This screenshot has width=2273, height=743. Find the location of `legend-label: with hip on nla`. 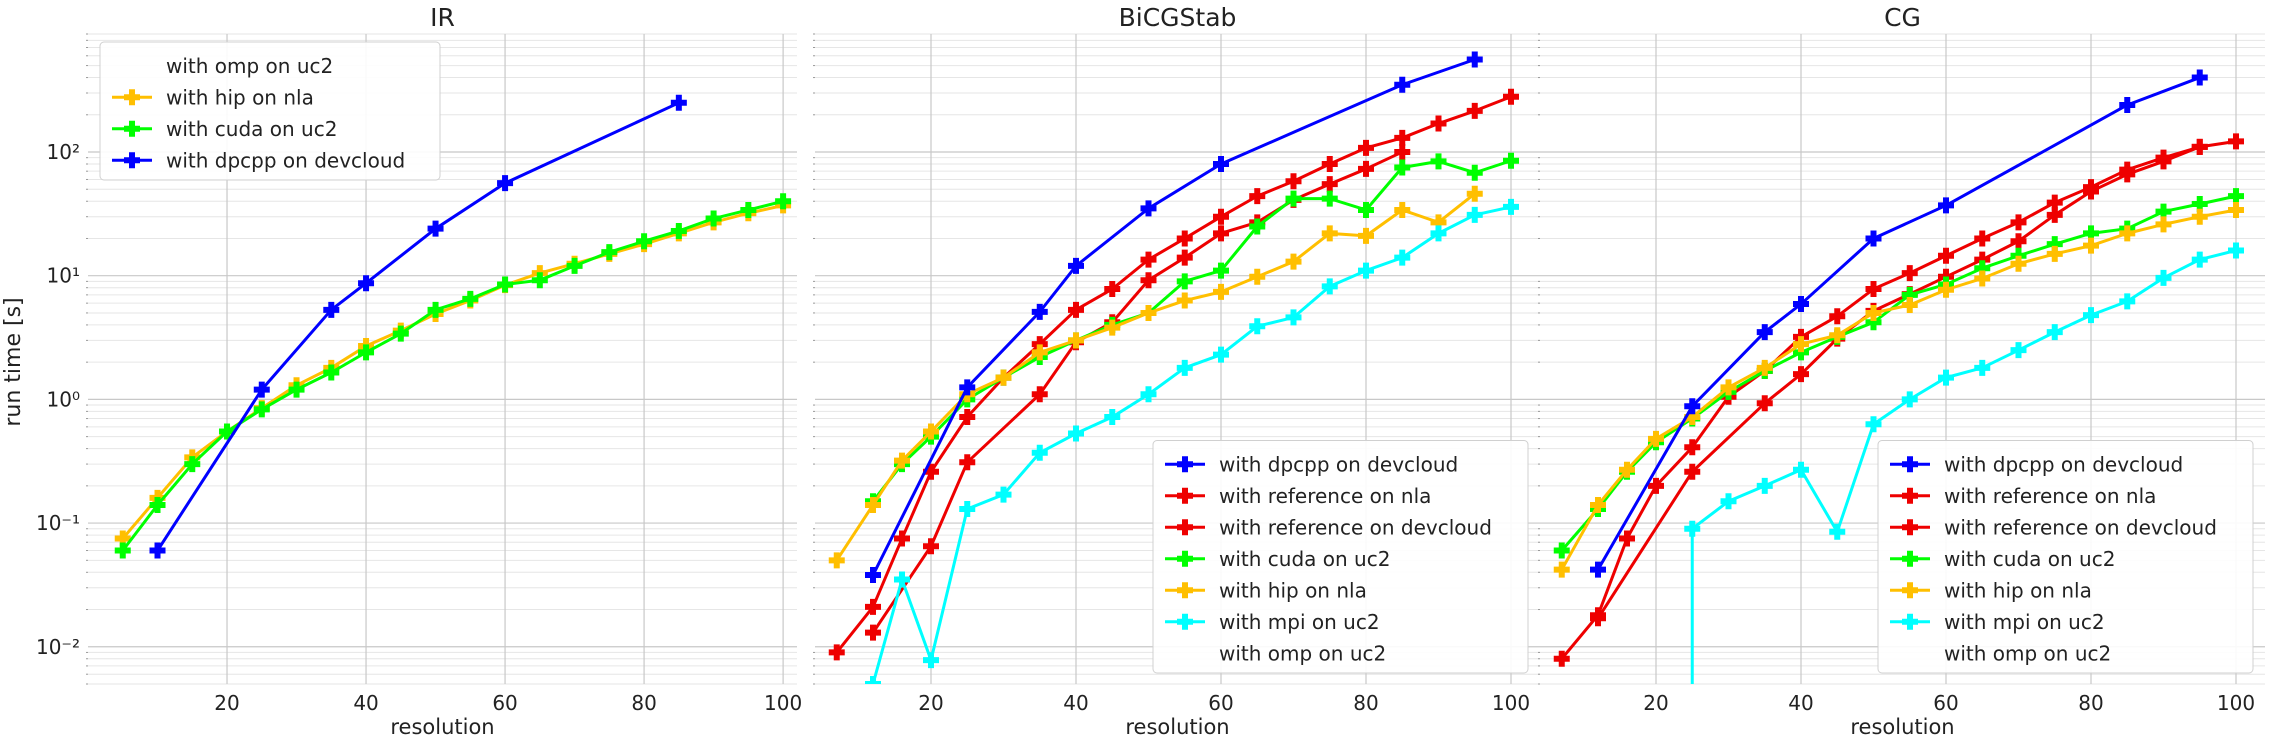

legend-label: with hip on nla is located at coordinates (2018, 590).